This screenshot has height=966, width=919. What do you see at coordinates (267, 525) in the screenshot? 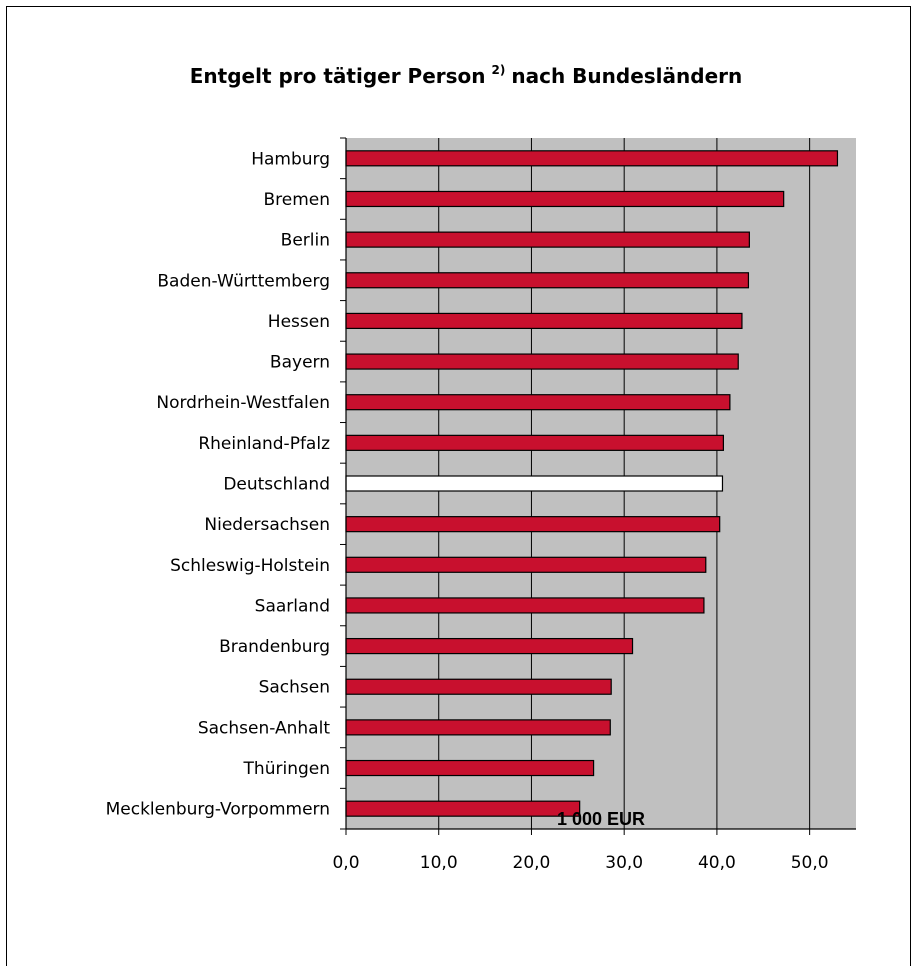
I see `category-label: Niedersachsen` at bounding box center [267, 525].